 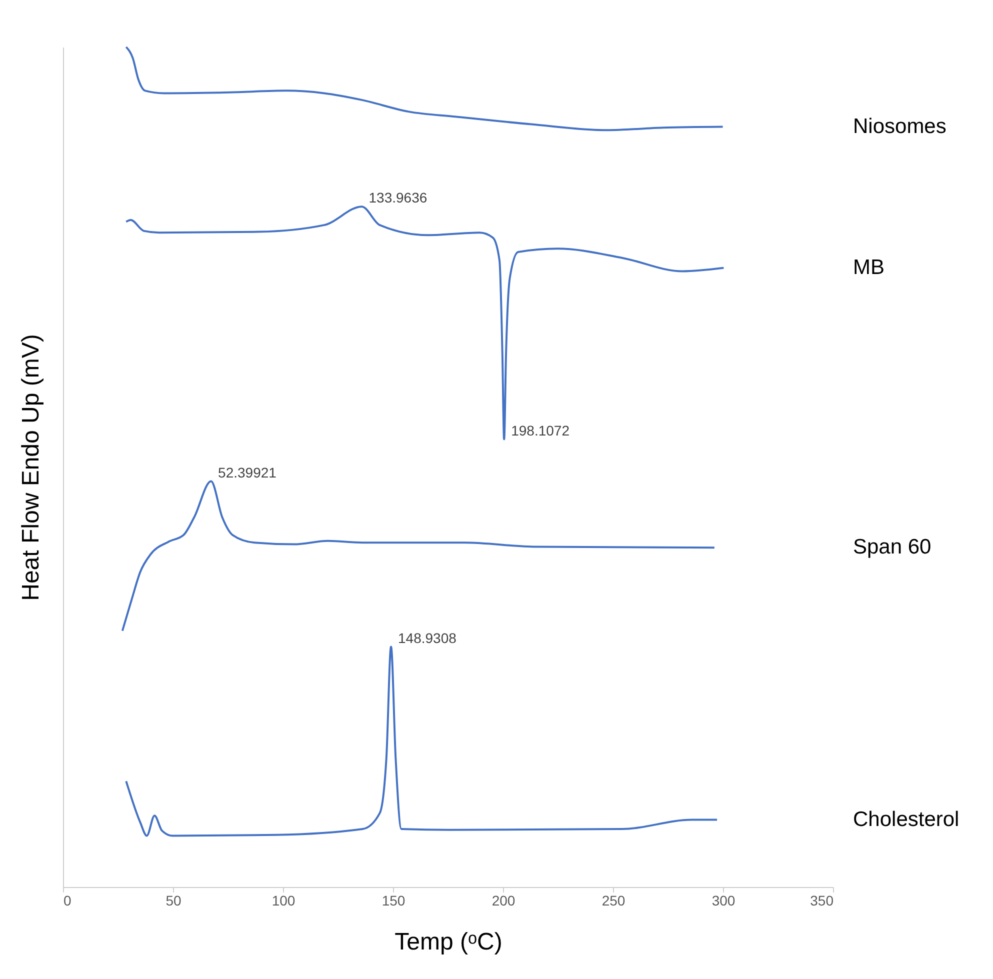 What do you see at coordinates (822, 900) in the screenshot?
I see `x-tick-label: 350` at bounding box center [822, 900].